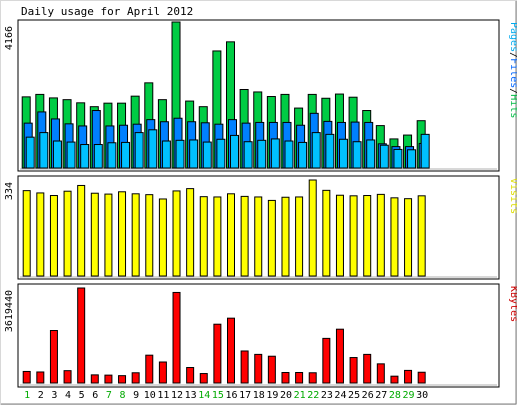 The image size is (517, 405). What do you see at coordinates (123, 395) in the screenshot?
I see `x-tick-label: 8` at bounding box center [123, 395].